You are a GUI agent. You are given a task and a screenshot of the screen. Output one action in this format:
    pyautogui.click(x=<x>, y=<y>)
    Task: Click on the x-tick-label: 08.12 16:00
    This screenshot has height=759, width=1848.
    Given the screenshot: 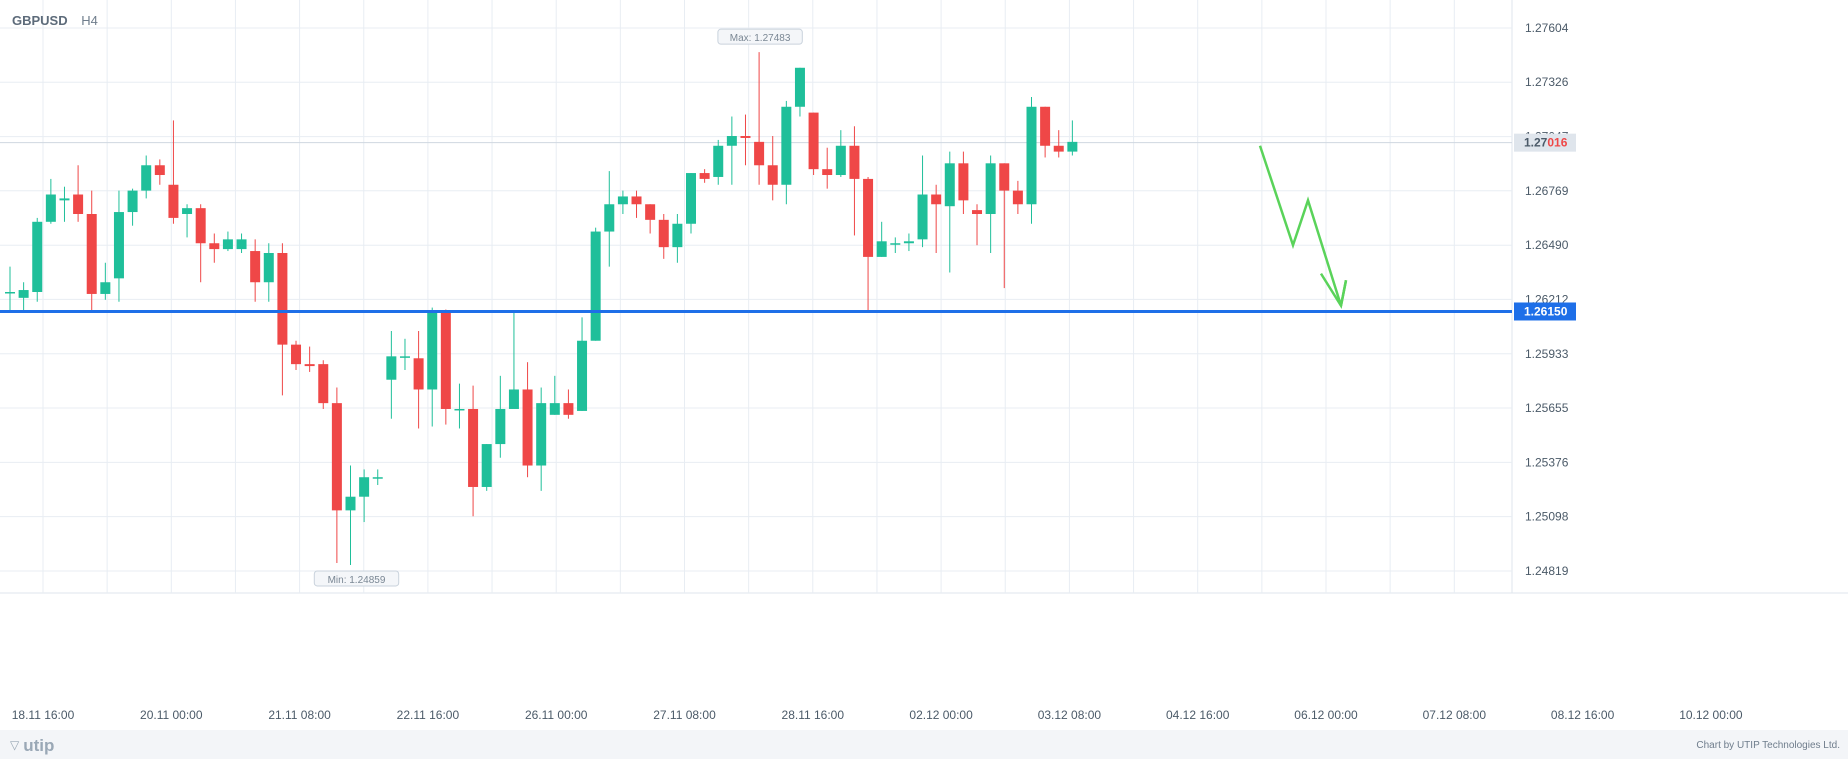 What is the action you would take?
    pyautogui.click(x=1583, y=715)
    